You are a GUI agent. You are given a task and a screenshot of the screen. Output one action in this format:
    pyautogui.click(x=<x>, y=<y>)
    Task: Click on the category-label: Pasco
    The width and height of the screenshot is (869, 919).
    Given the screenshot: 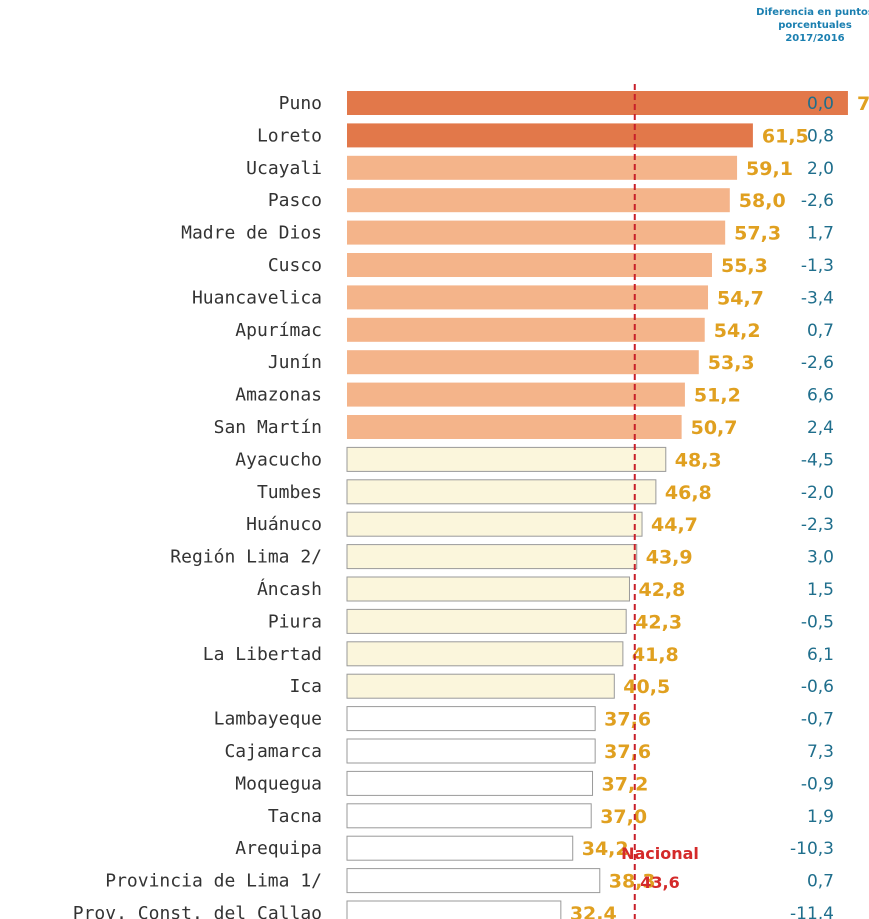 What is the action you would take?
    pyautogui.click(x=295, y=200)
    